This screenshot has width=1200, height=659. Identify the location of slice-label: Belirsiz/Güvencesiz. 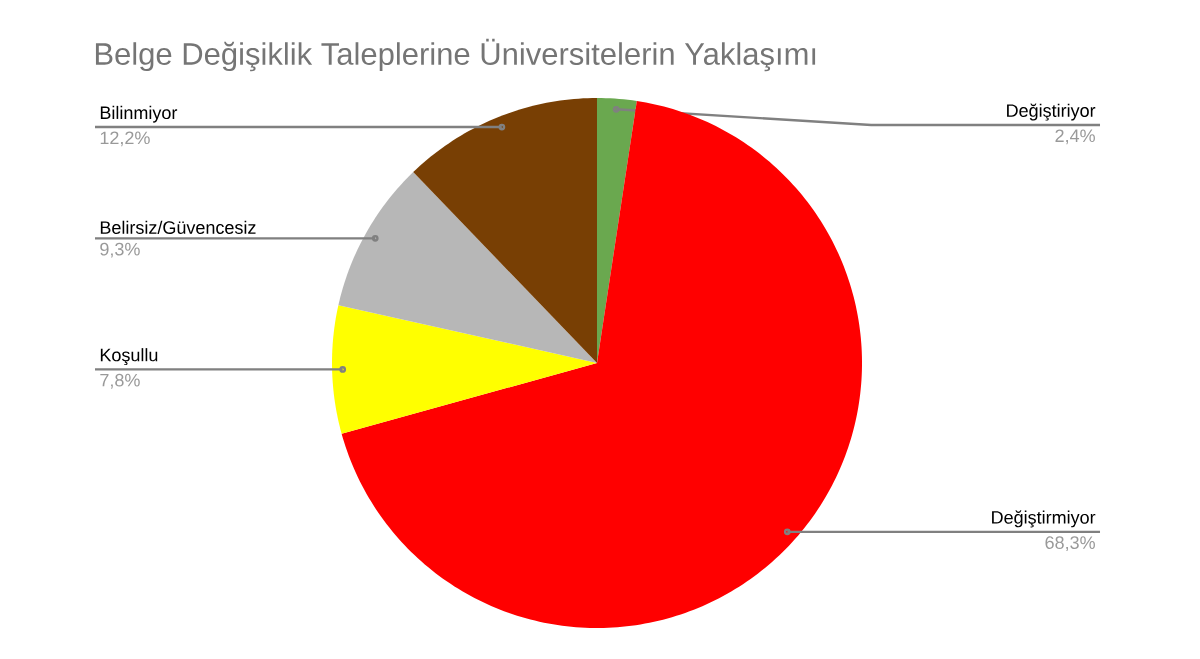
(178, 227).